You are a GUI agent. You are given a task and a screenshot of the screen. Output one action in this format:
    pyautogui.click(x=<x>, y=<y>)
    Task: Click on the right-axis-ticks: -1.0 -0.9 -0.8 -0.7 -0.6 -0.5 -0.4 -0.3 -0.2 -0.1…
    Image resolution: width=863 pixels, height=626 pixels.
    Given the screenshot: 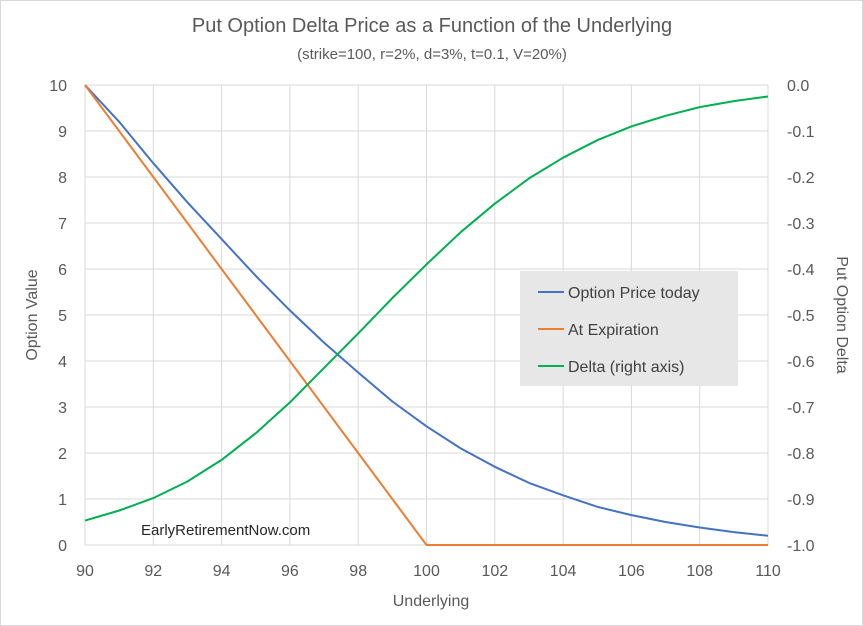 What is the action you would take?
    pyautogui.click(x=801, y=316)
    